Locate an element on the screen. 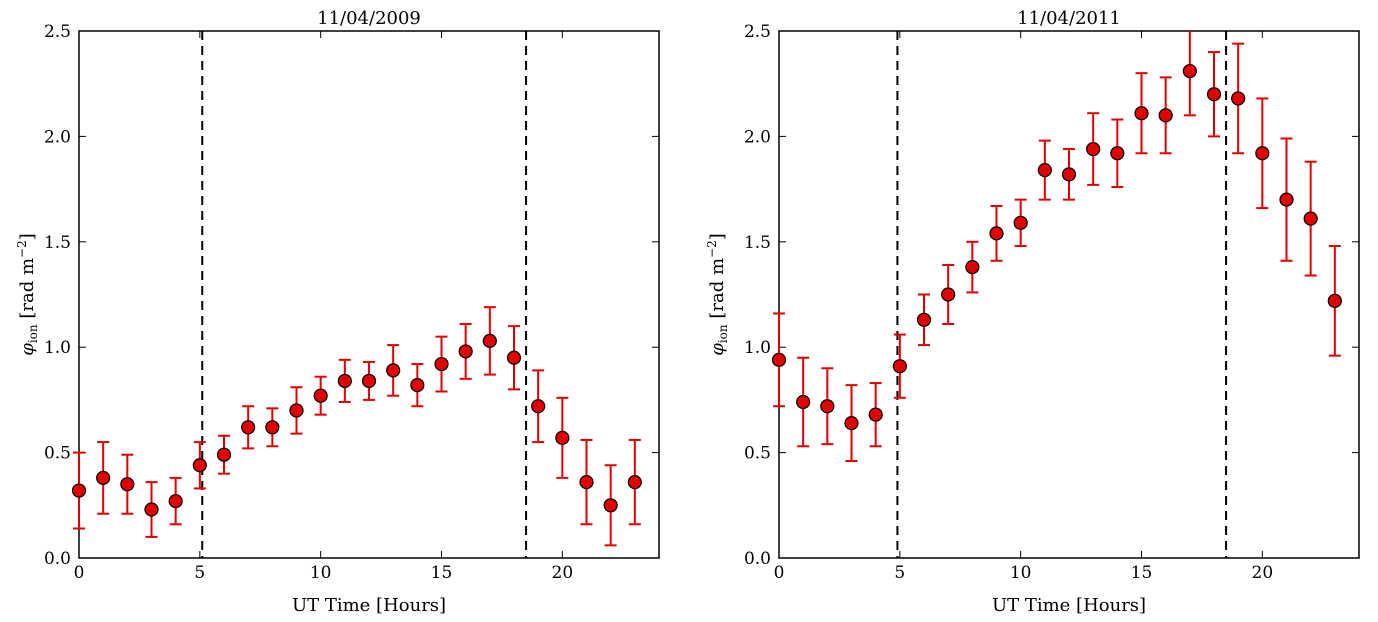 This screenshot has width=1378, height=622. chart-title: 11/04/2011 is located at coordinates (1069, 18).